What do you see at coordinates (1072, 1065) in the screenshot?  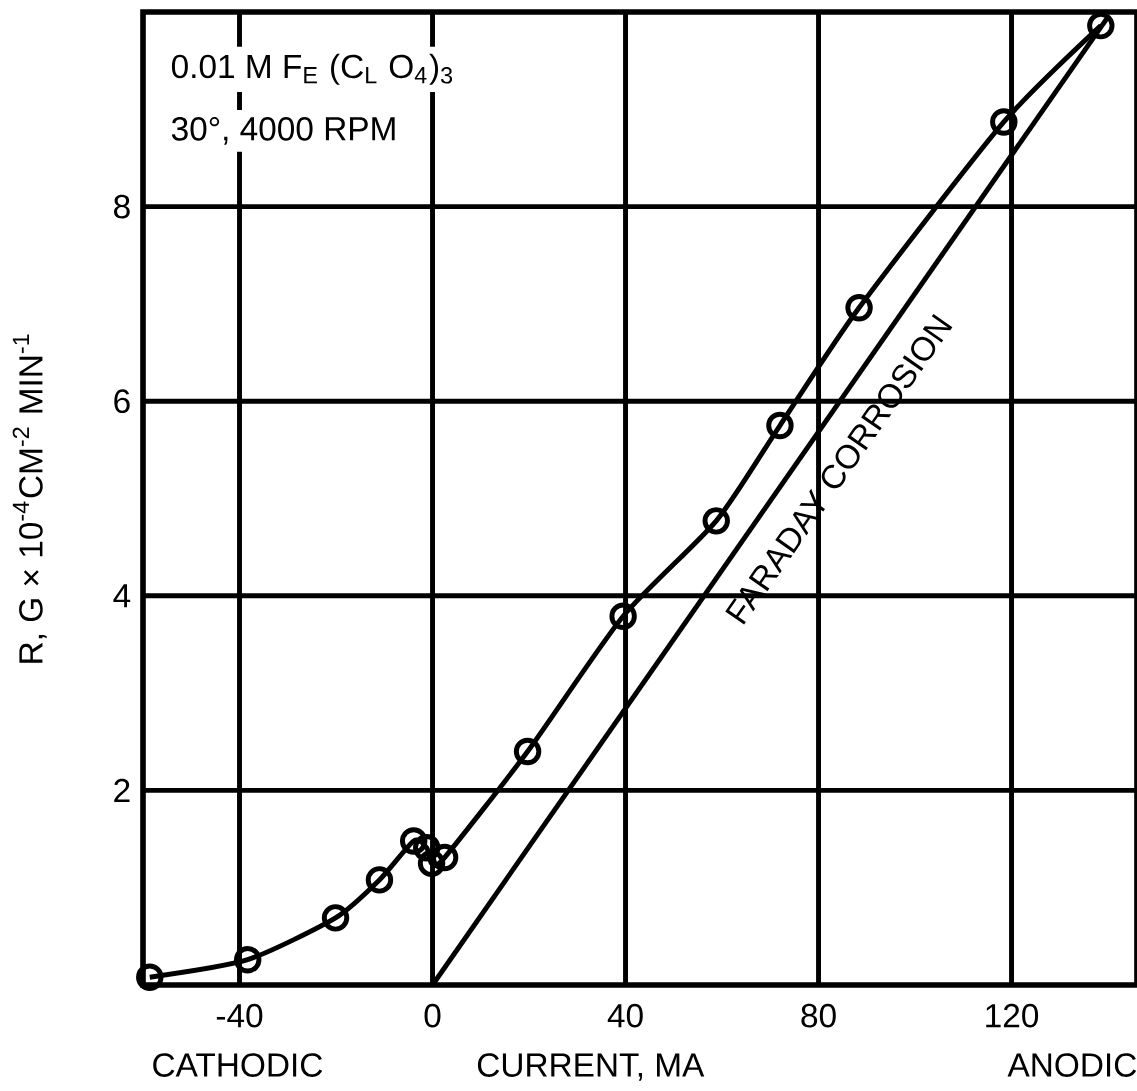 I see `text: ANODIC` at bounding box center [1072, 1065].